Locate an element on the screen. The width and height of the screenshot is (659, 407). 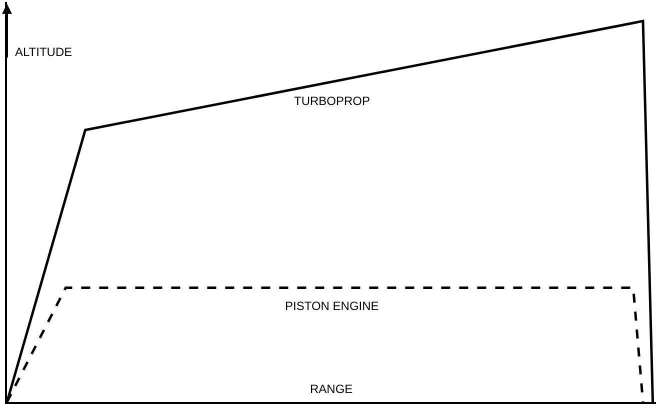
x-axis-title: RANGE is located at coordinates (331, 389).